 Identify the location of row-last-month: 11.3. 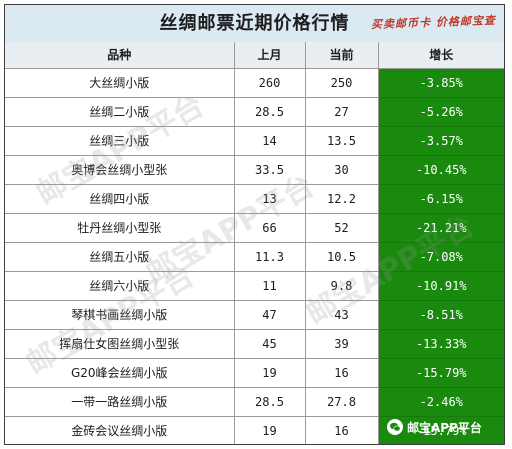
(269, 256).